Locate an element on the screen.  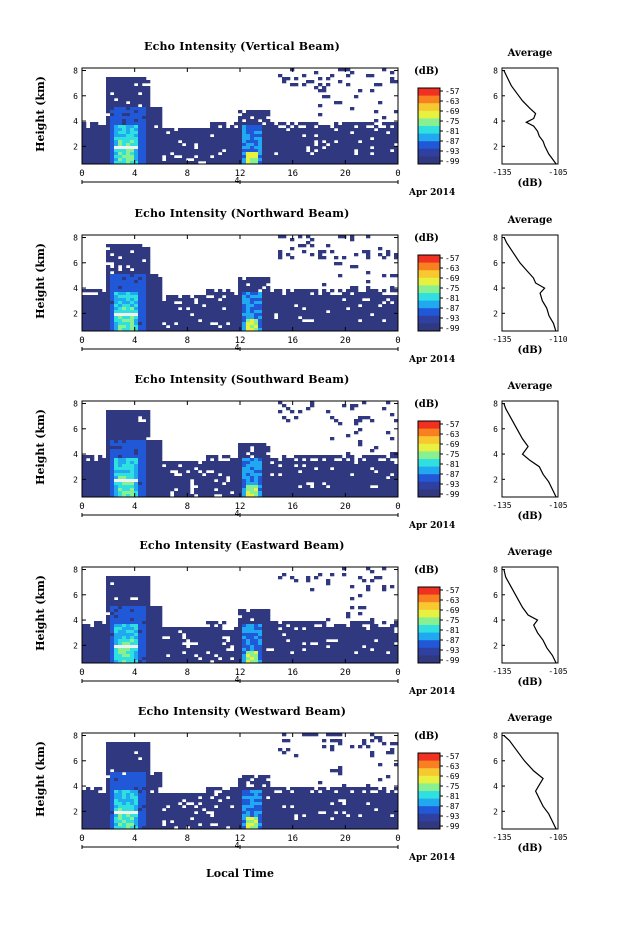
y-tick-label: 4 is located at coordinates (75, 121).